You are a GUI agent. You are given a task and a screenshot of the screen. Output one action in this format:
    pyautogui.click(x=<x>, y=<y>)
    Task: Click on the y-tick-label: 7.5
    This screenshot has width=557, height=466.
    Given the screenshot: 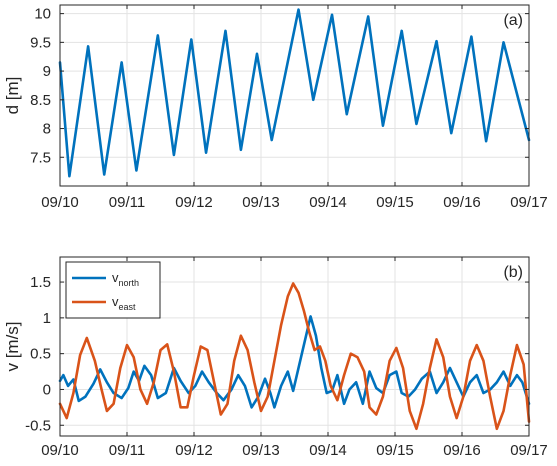 What is the action you would take?
    pyautogui.click(x=40, y=157)
    